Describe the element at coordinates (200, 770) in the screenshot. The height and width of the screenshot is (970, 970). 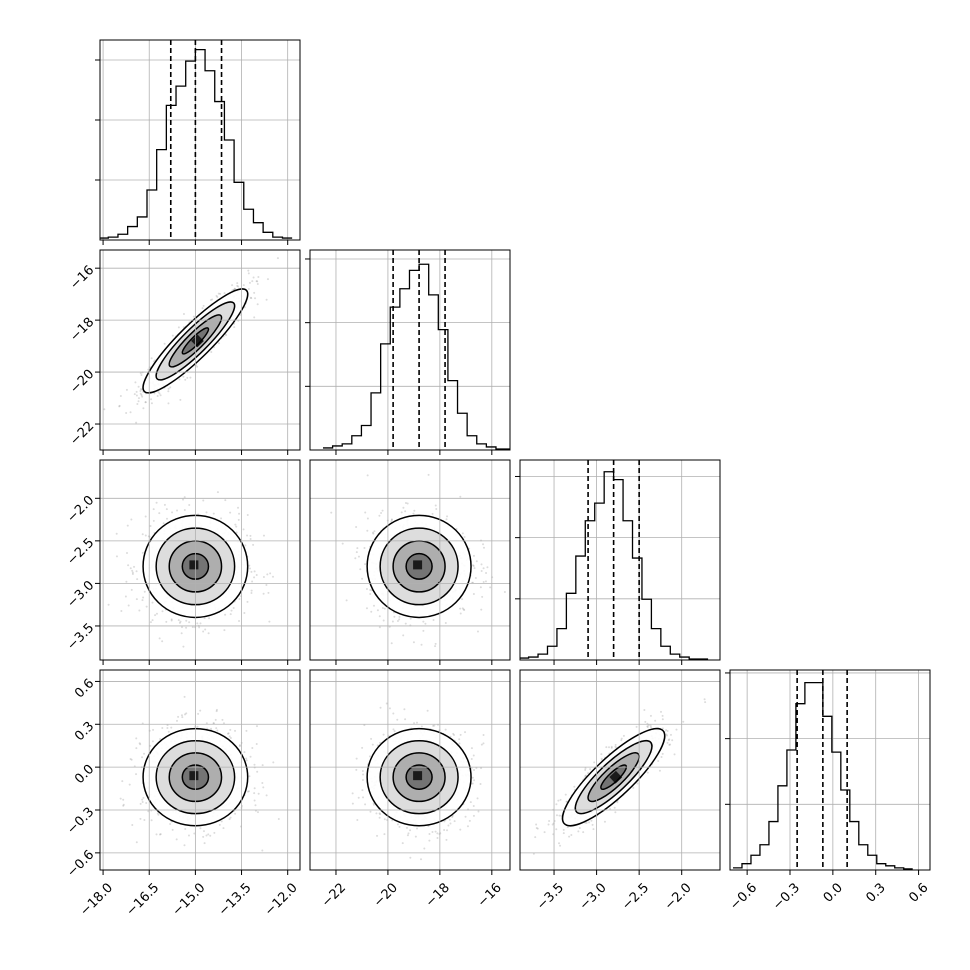
I see `panel-frame` at that location.